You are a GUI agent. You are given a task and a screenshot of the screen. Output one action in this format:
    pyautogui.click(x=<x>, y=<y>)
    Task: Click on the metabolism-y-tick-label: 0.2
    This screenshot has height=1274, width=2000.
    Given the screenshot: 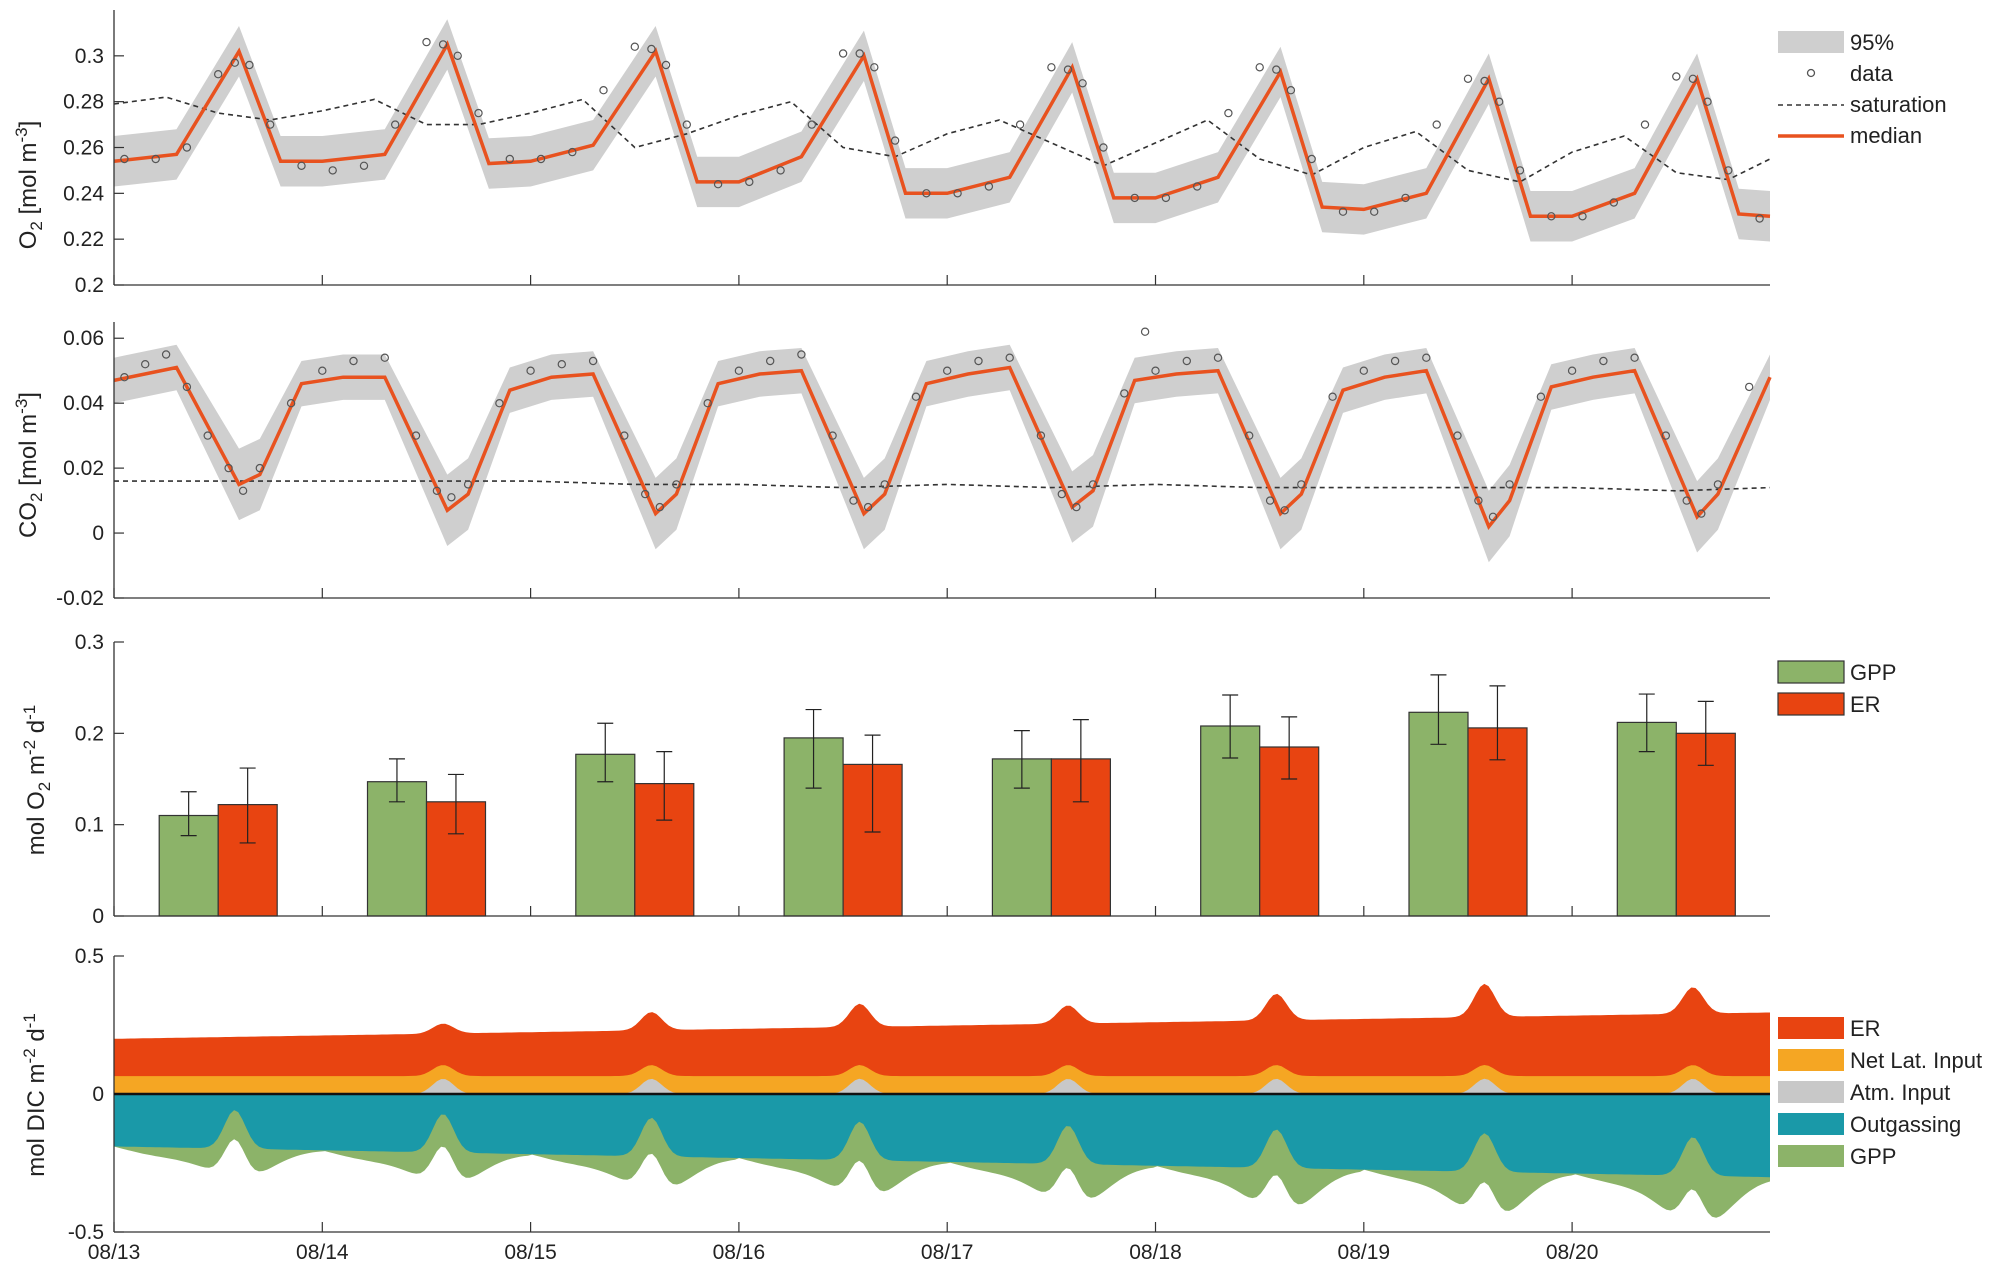 What is the action you would take?
    pyautogui.click(x=89, y=733)
    